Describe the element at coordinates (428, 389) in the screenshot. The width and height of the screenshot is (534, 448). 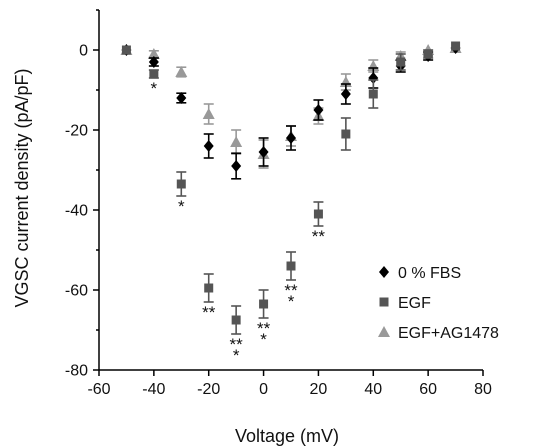
I see `x-tick-label: 60` at that location.